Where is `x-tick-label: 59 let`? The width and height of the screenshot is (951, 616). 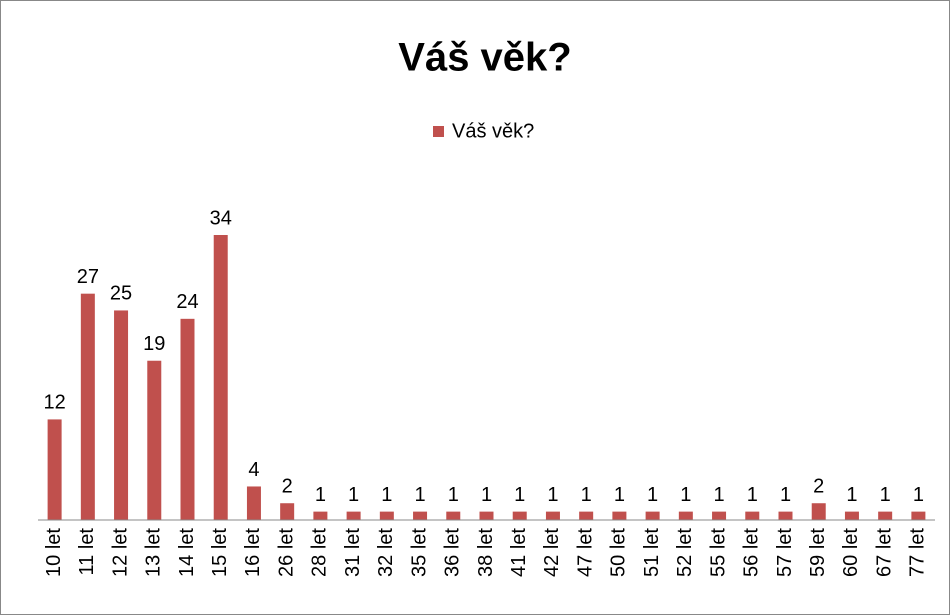
x-tick-label: 59 let is located at coordinates (818, 552).